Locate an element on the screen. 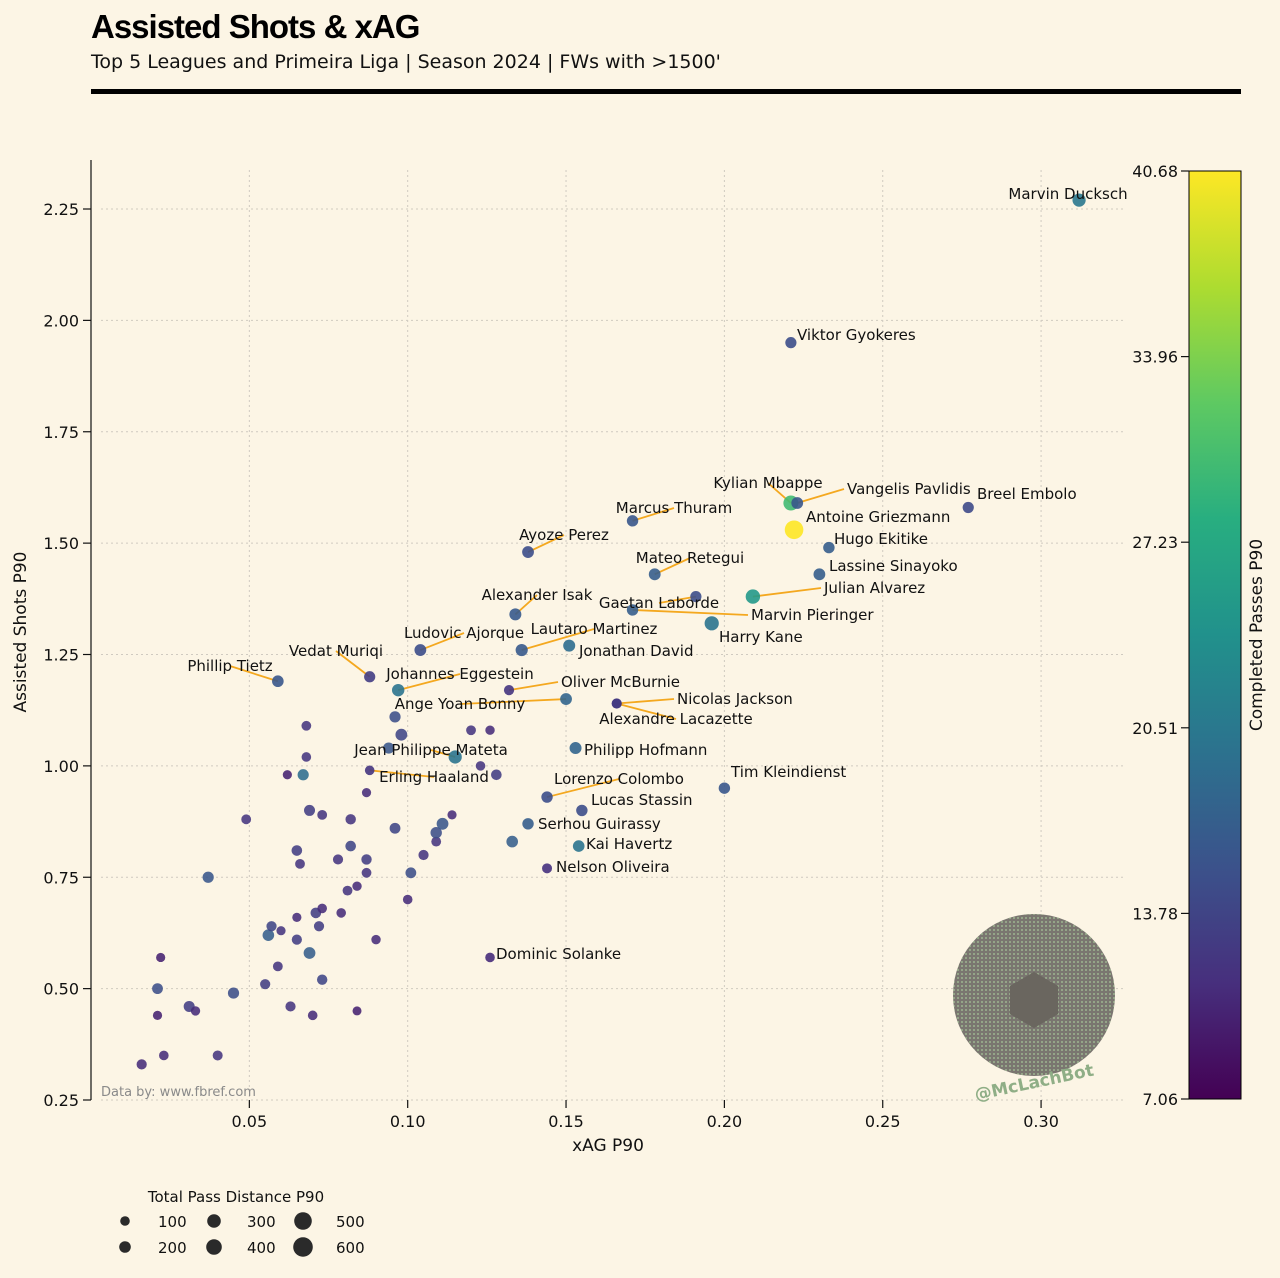 The height and width of the screenshot is (1278, 1280). point-label: Vedat Muriqi is located at coordinates (336, 651).